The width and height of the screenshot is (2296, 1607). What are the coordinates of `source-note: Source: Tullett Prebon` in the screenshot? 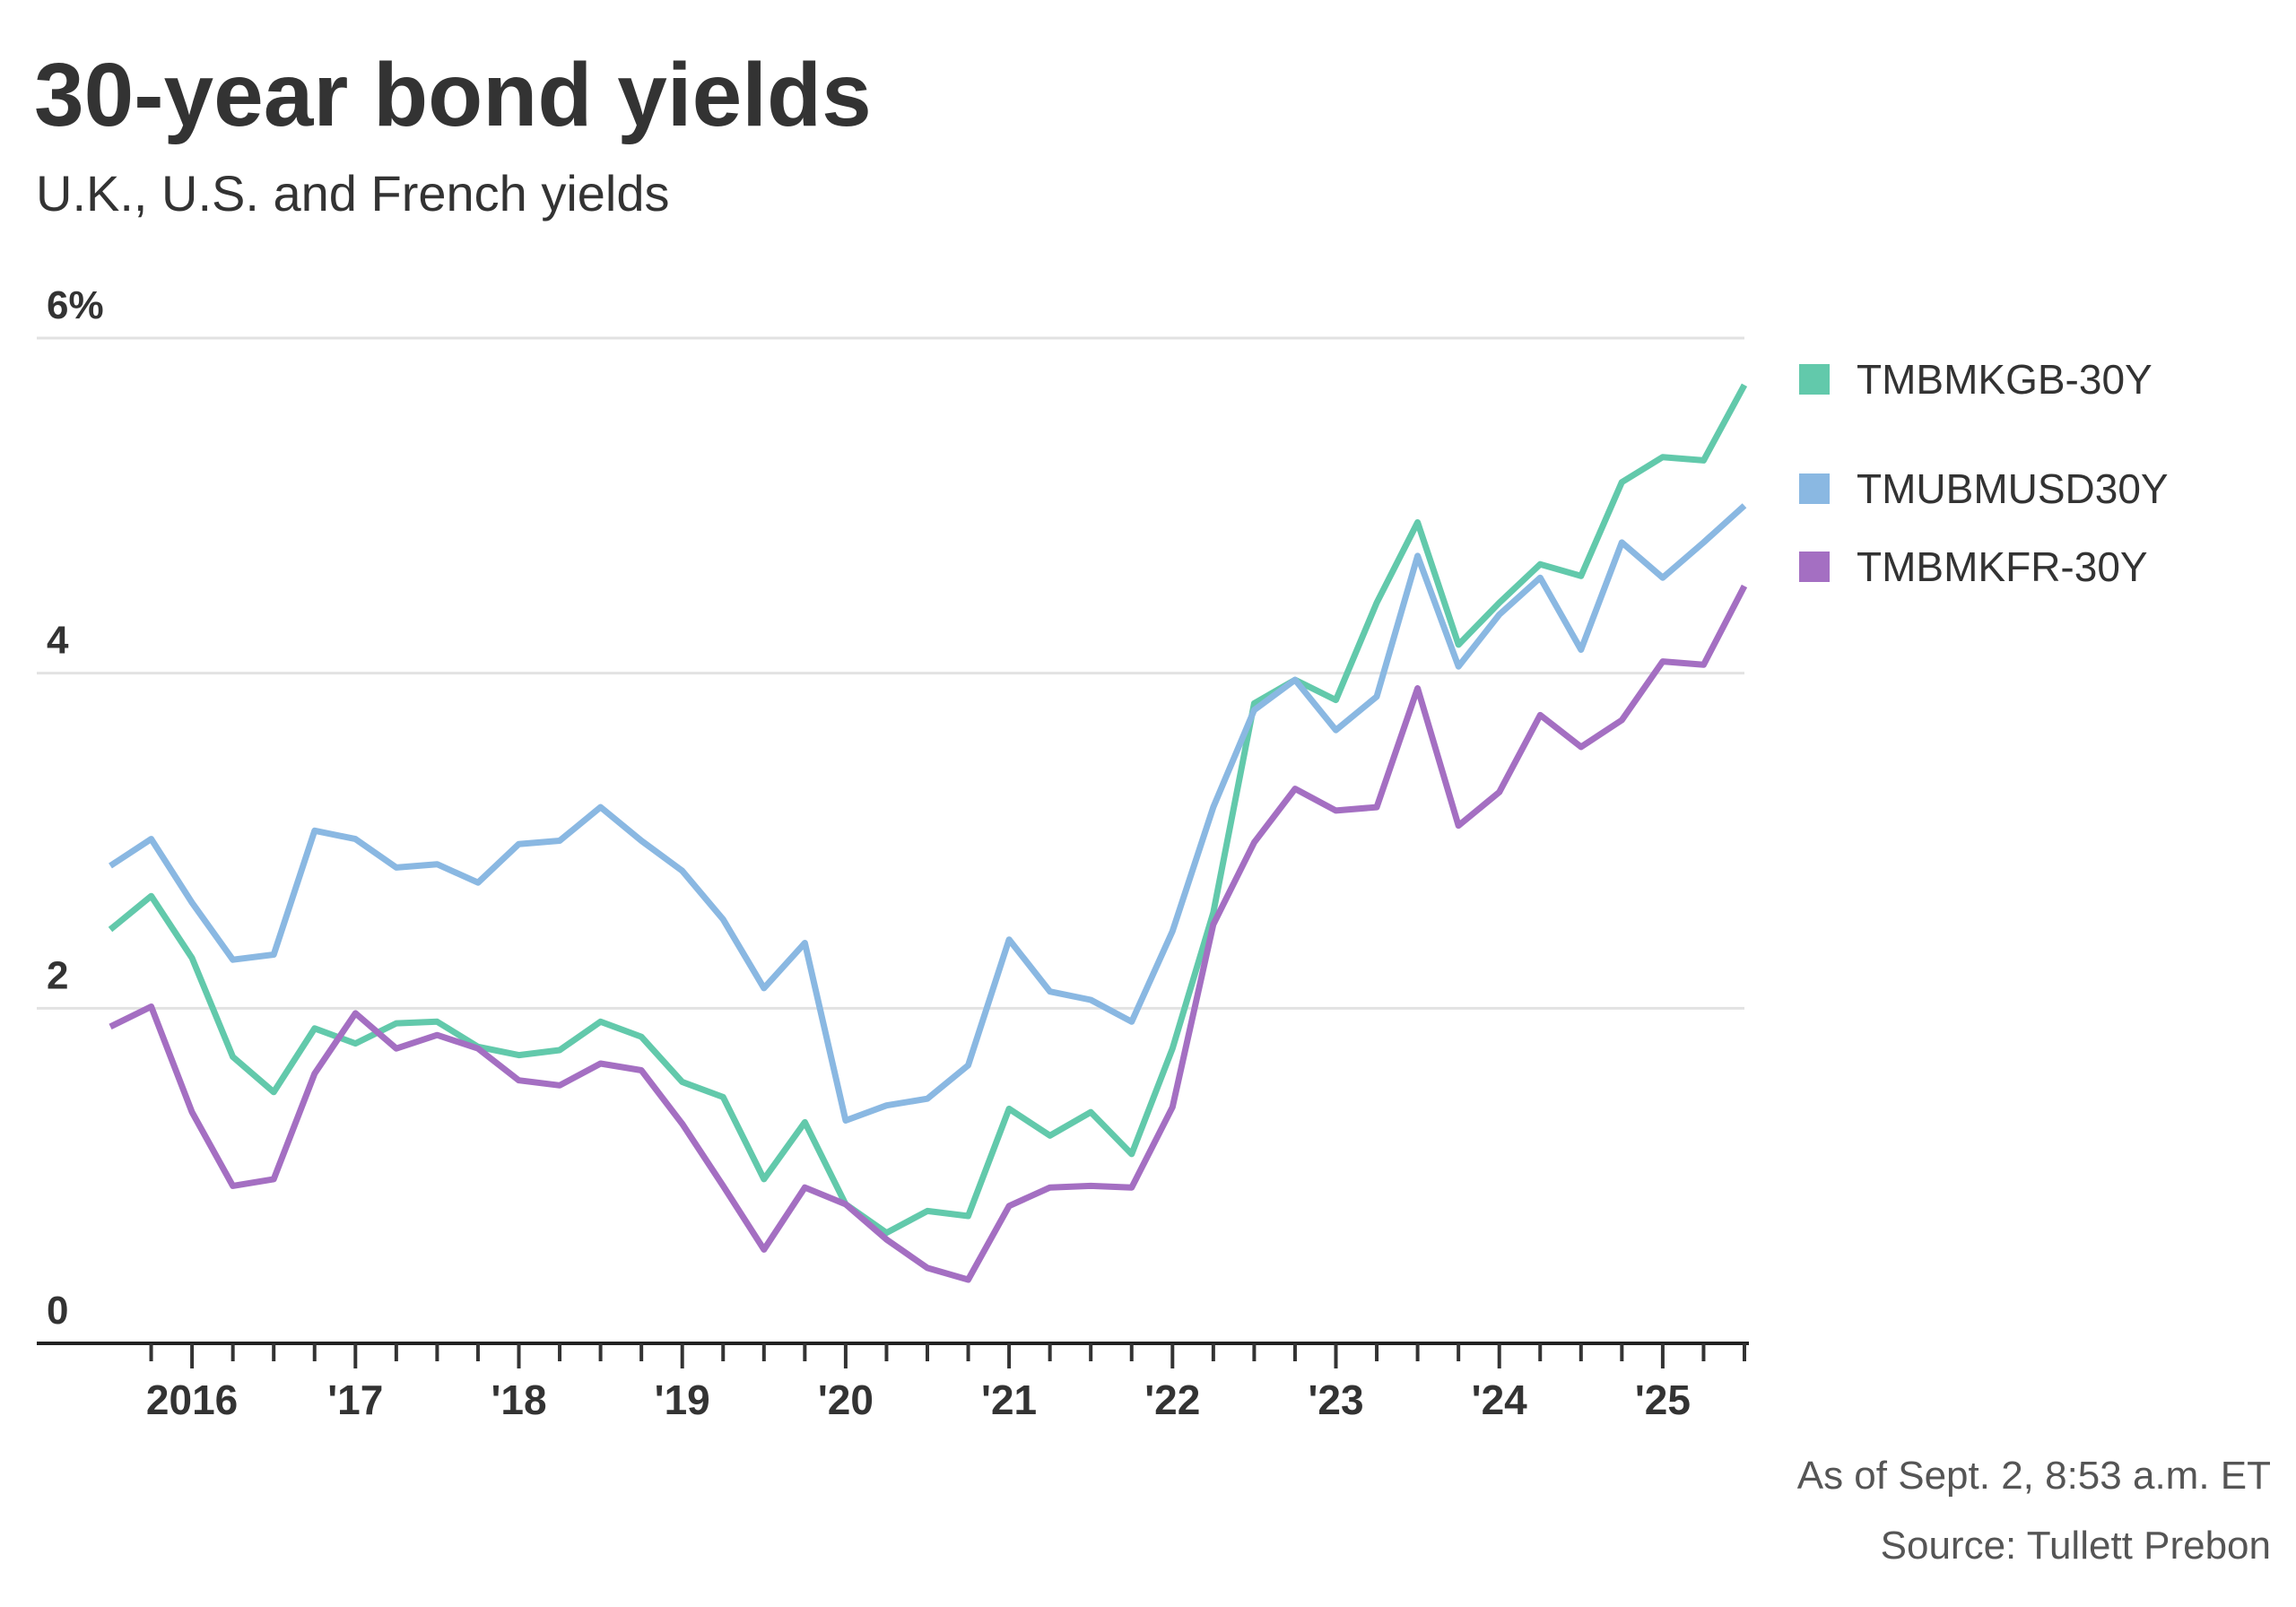 It's located at (2076, 1546).